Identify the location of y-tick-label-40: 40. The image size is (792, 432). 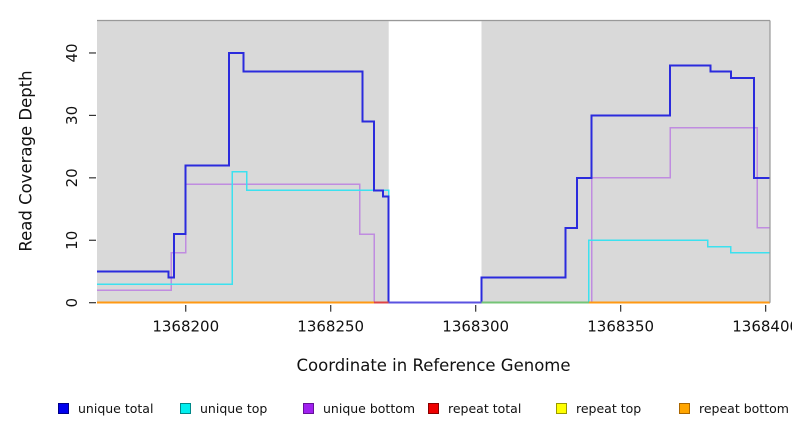
(72, 52).